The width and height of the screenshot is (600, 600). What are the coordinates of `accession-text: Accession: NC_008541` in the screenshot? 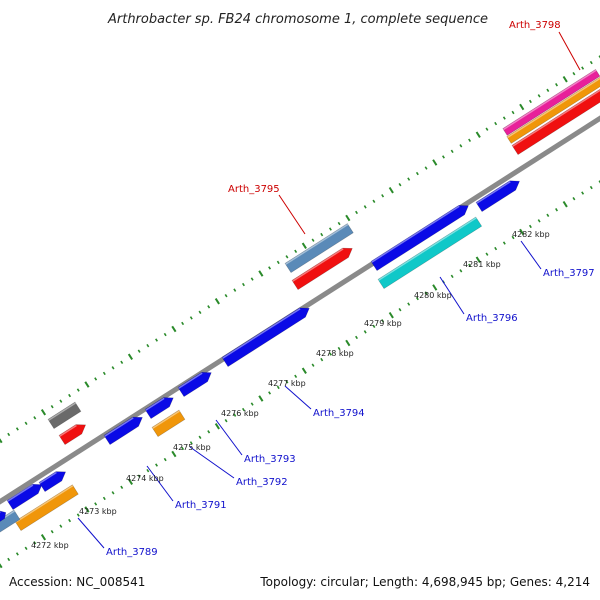 It's located at (77, 582).